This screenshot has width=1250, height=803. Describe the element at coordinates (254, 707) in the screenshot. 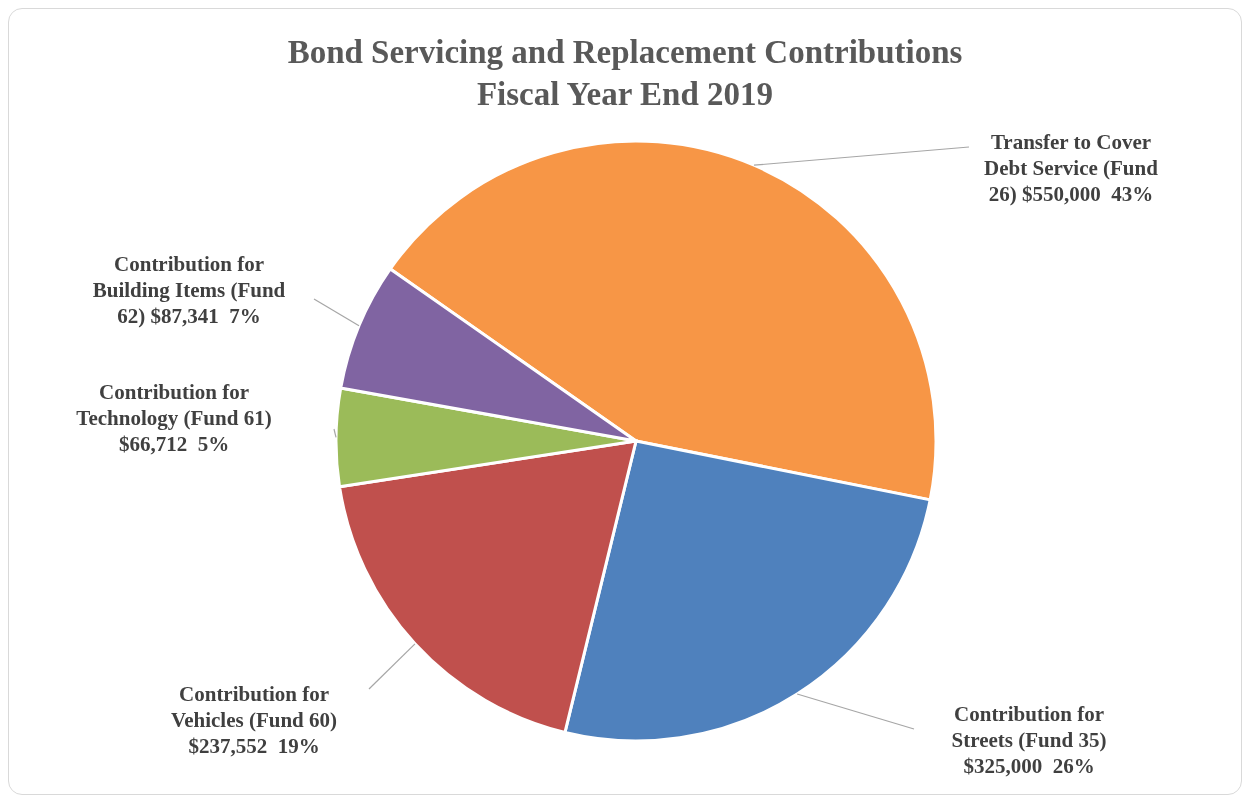

I see `slice-label: Contribution for Vehicles (Fund 60)` at that location.